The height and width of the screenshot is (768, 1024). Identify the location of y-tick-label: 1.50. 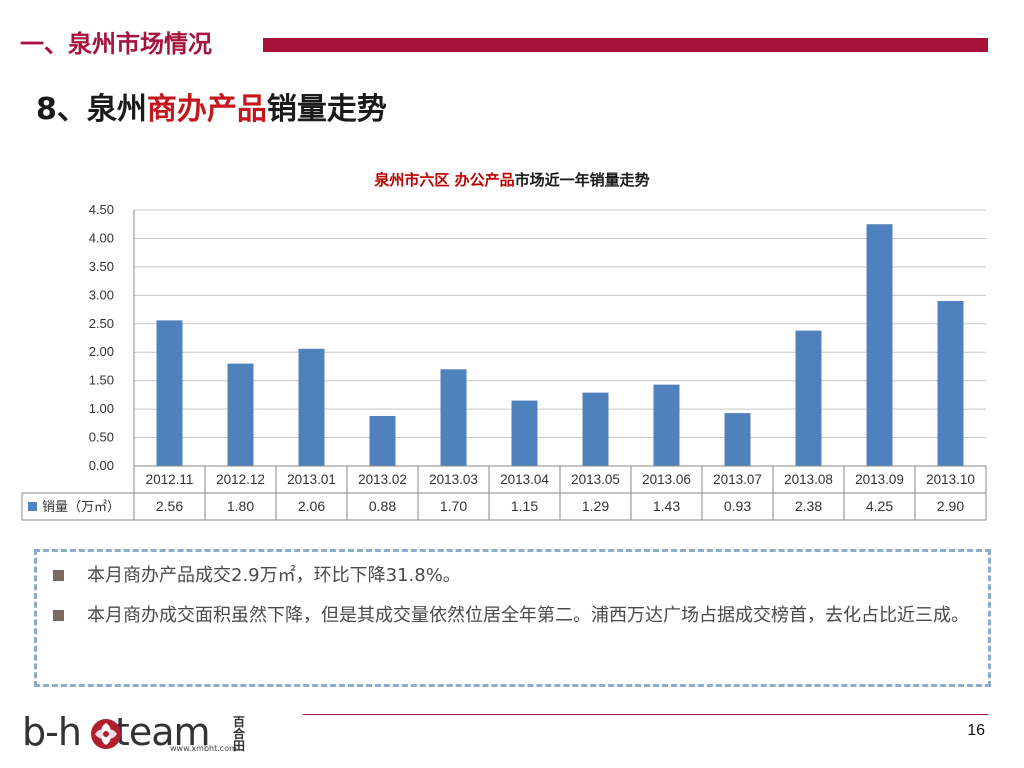
(101, 380).